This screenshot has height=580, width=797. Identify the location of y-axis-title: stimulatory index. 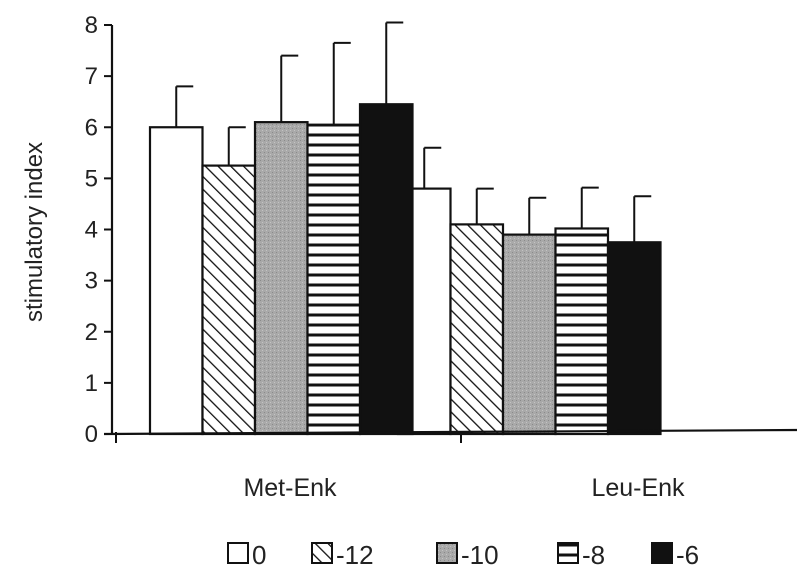
(34, 232).